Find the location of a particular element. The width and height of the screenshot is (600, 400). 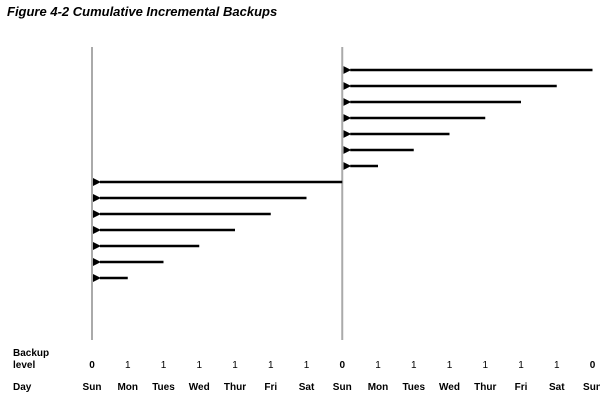

level-row-label: level is located at coordinates (24, 365).